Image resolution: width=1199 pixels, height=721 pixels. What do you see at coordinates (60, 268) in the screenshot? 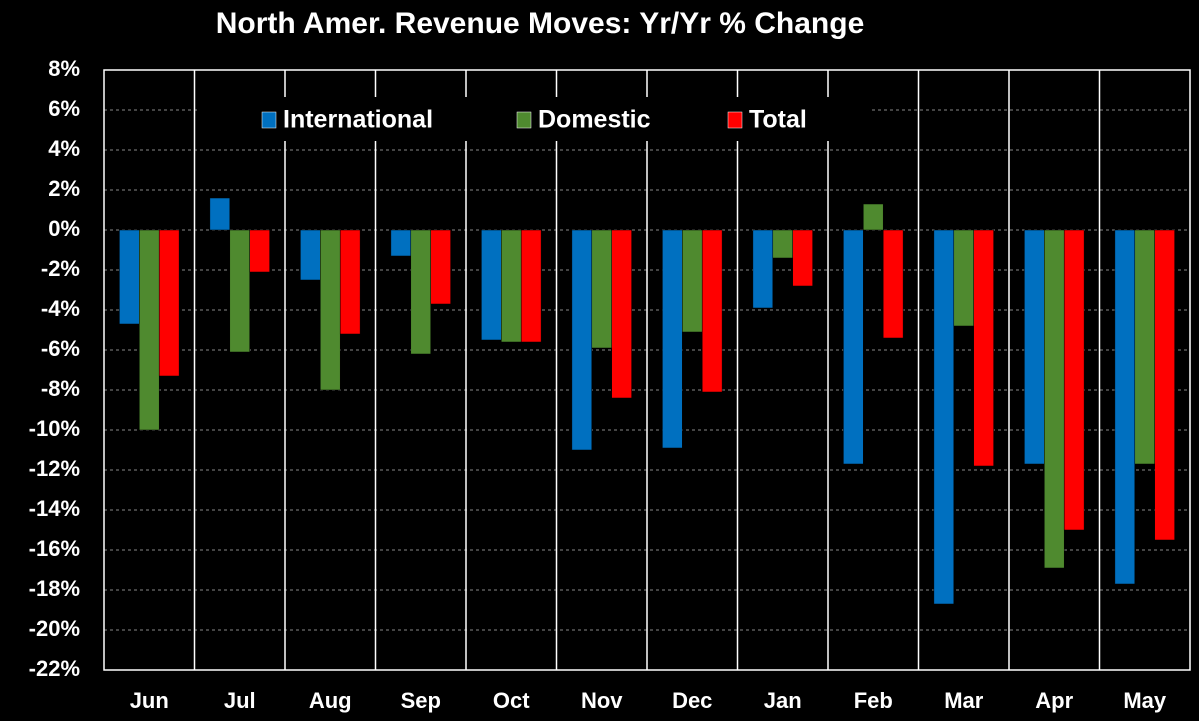
I see `y-tick-label: -2%` at bounding box center [60, 268].